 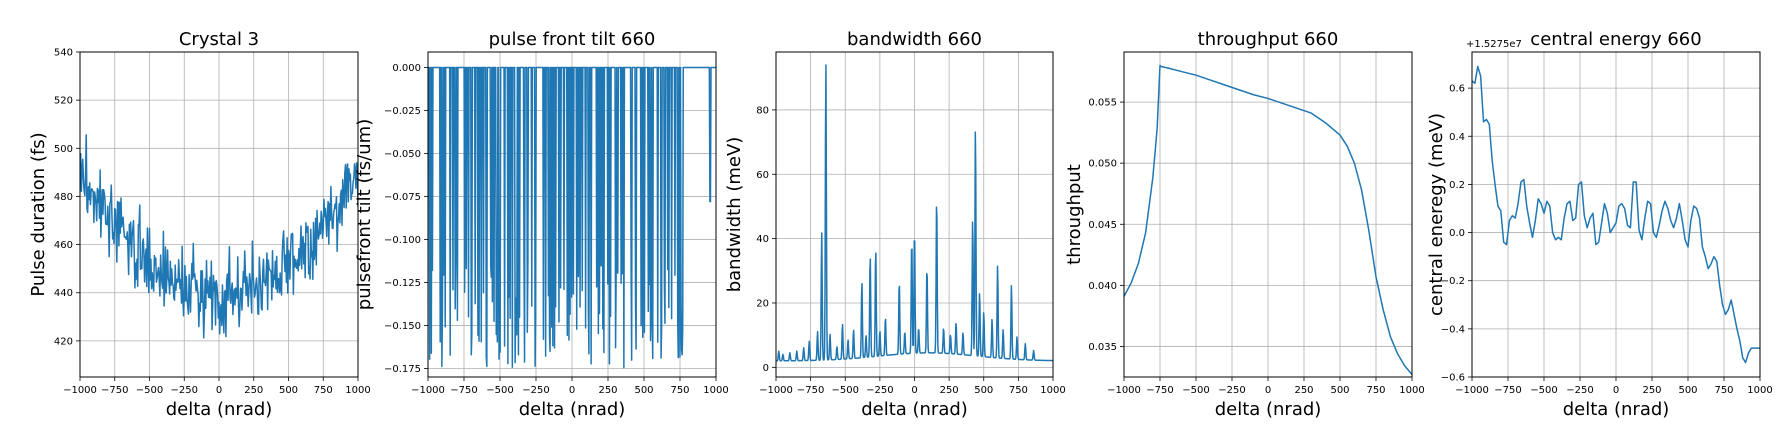 I want to click on y-axis-label: bandwidth (meV), so click(x=734, y=215).